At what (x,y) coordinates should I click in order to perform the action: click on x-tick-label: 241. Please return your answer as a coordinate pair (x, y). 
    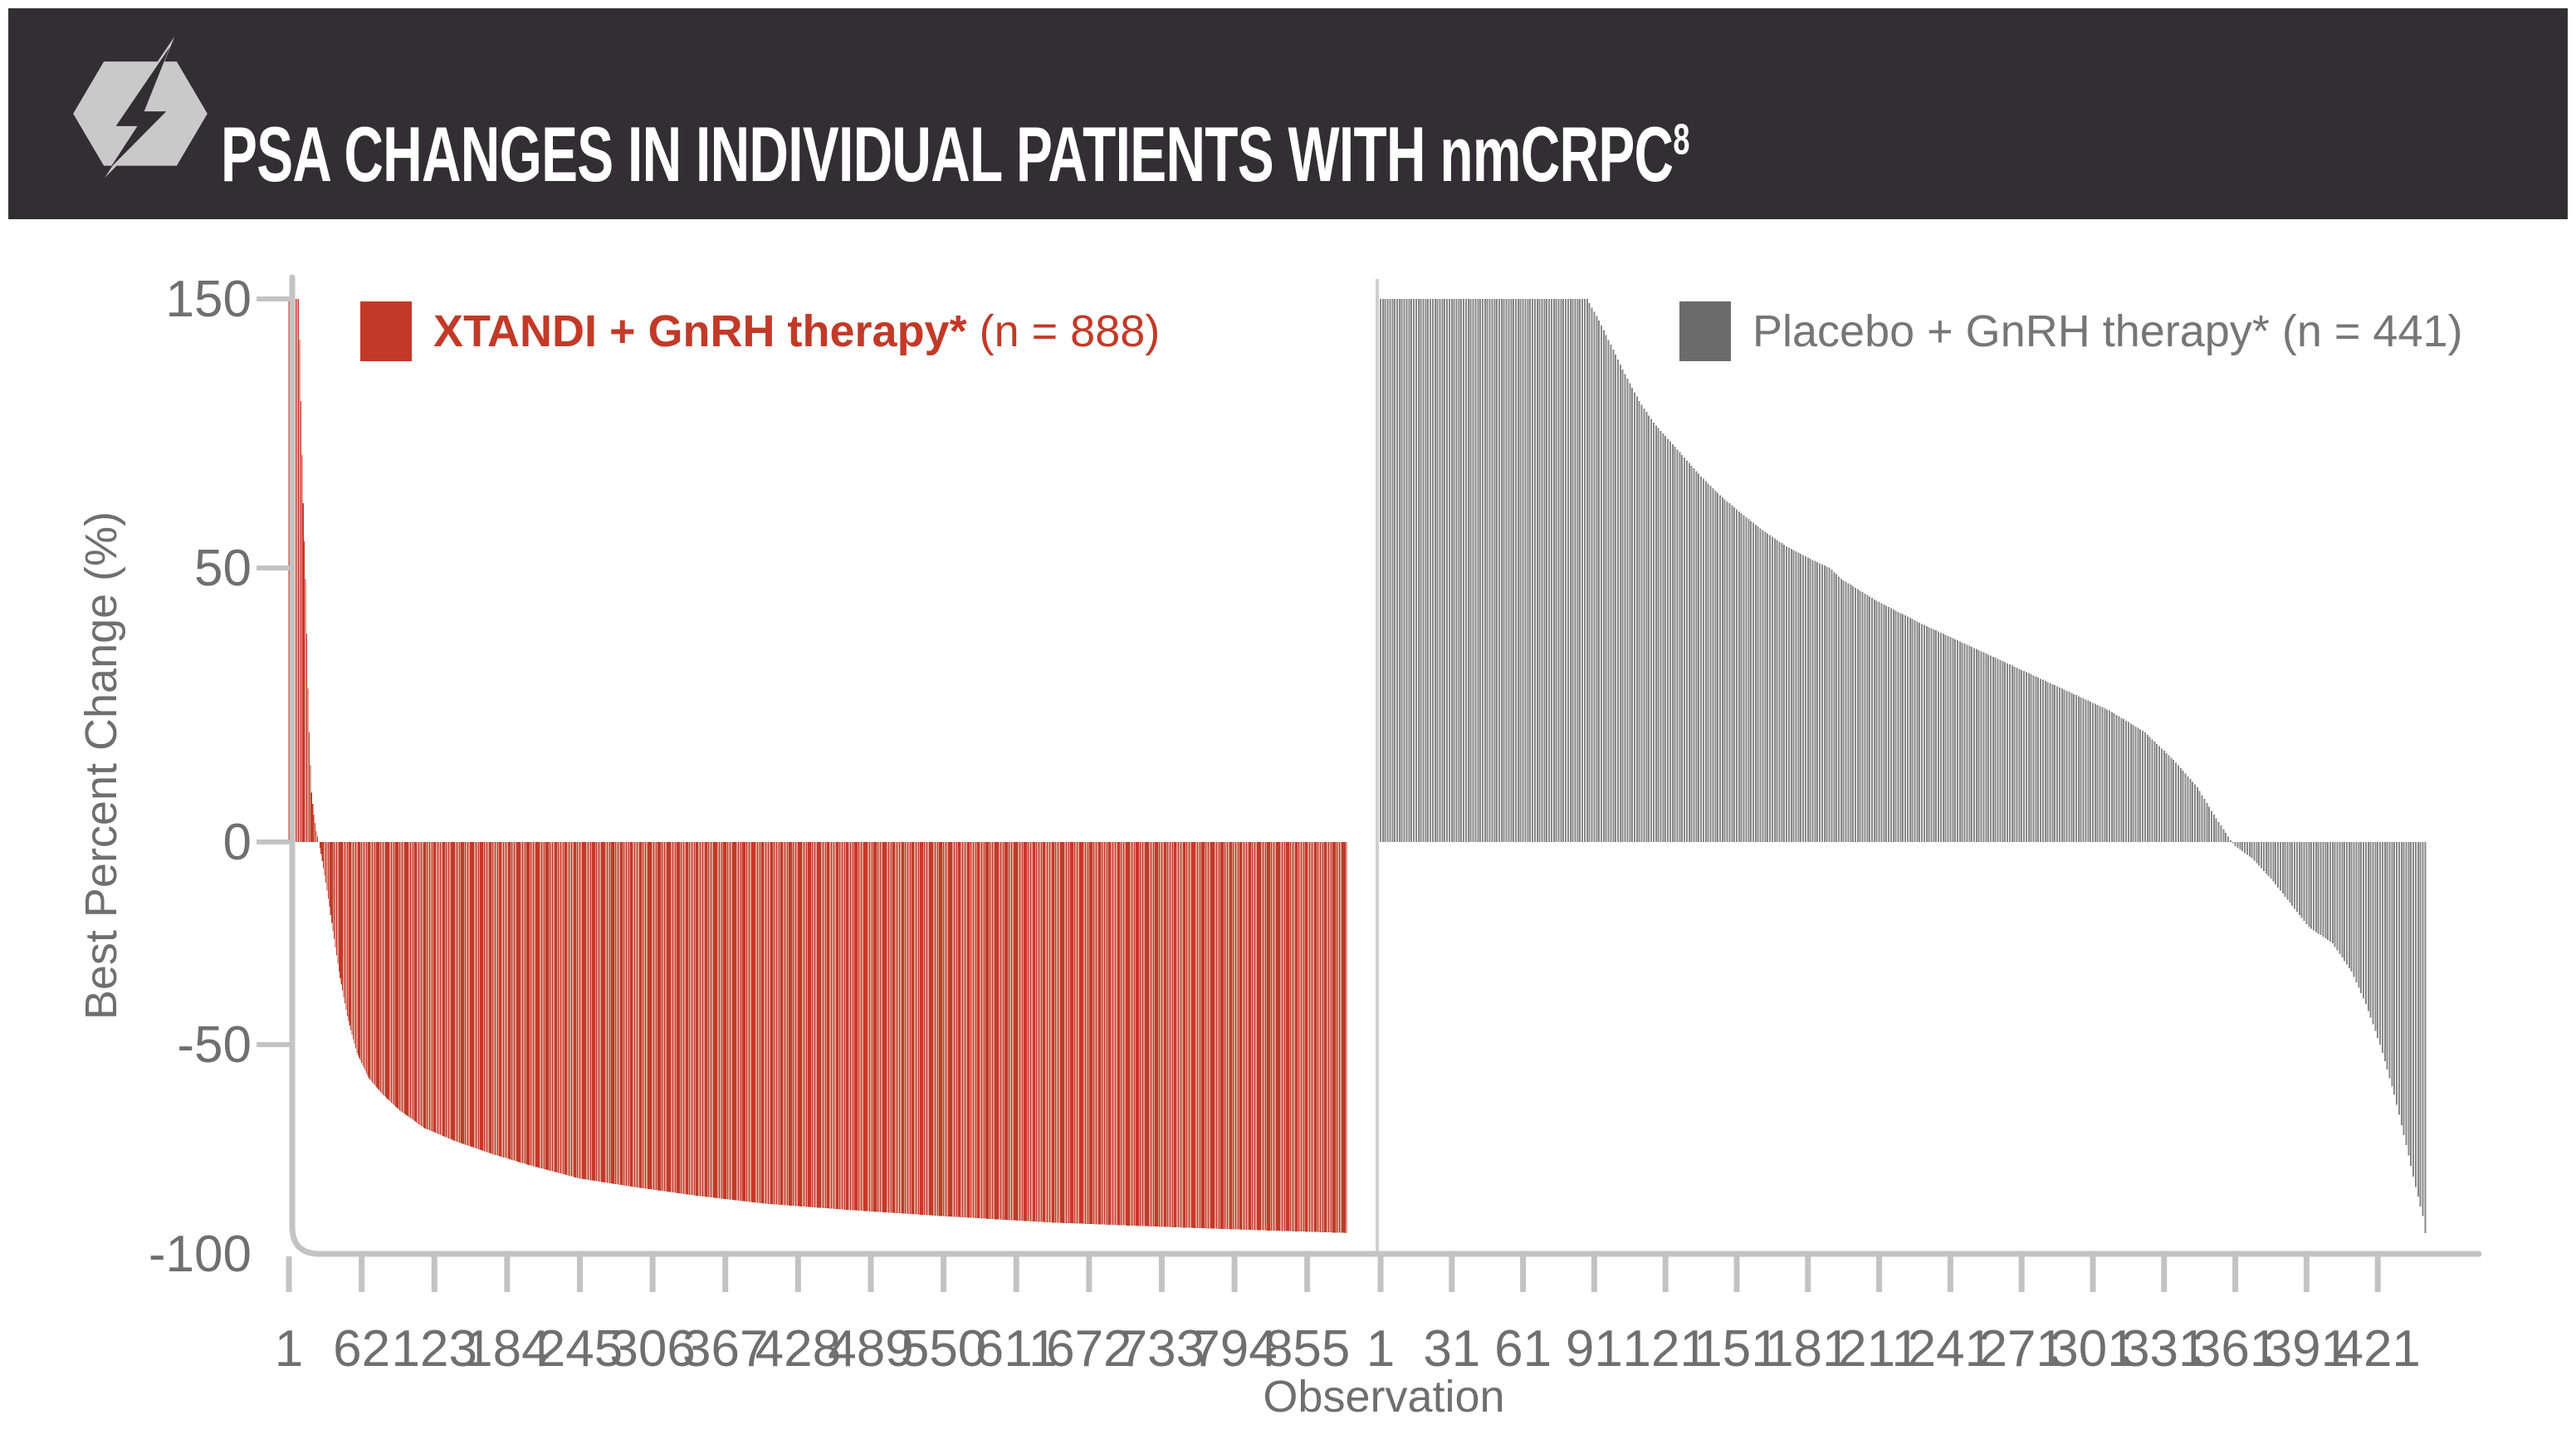
    Looking at the image, I should click on (1950, 1349).